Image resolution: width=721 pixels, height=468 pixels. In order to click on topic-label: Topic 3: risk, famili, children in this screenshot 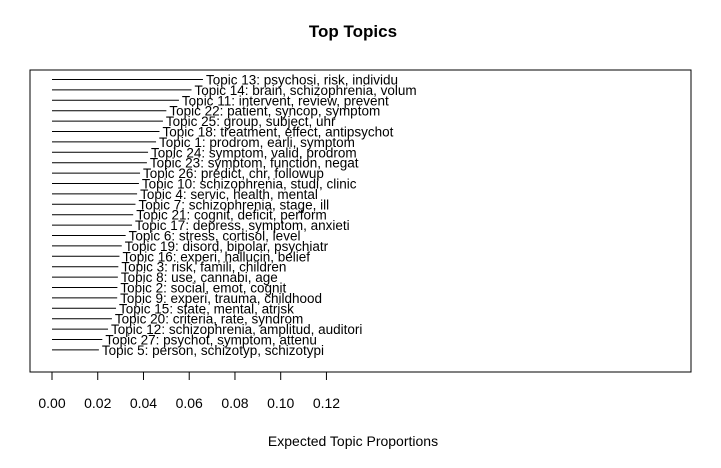, I will do `click(203, 267)`.